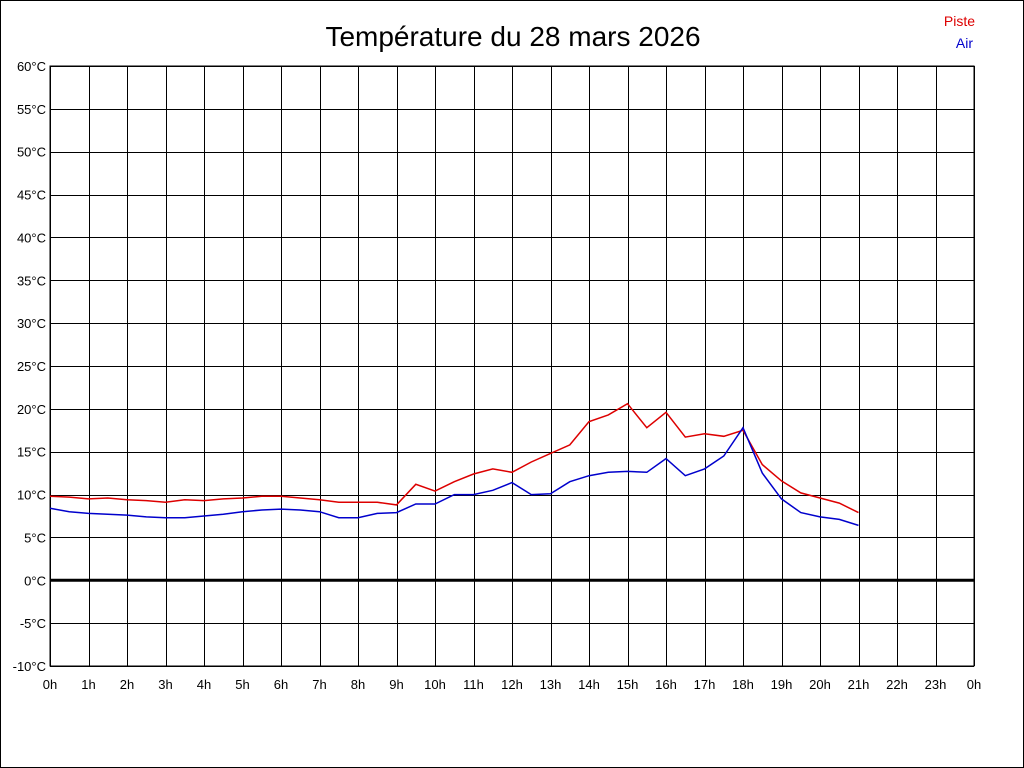 The width and height of the screenshot is (1024, 768). Describe the element at coordinates (959, 21) in the screenshot. I see `legend-entry-piste: Piste` at that location.